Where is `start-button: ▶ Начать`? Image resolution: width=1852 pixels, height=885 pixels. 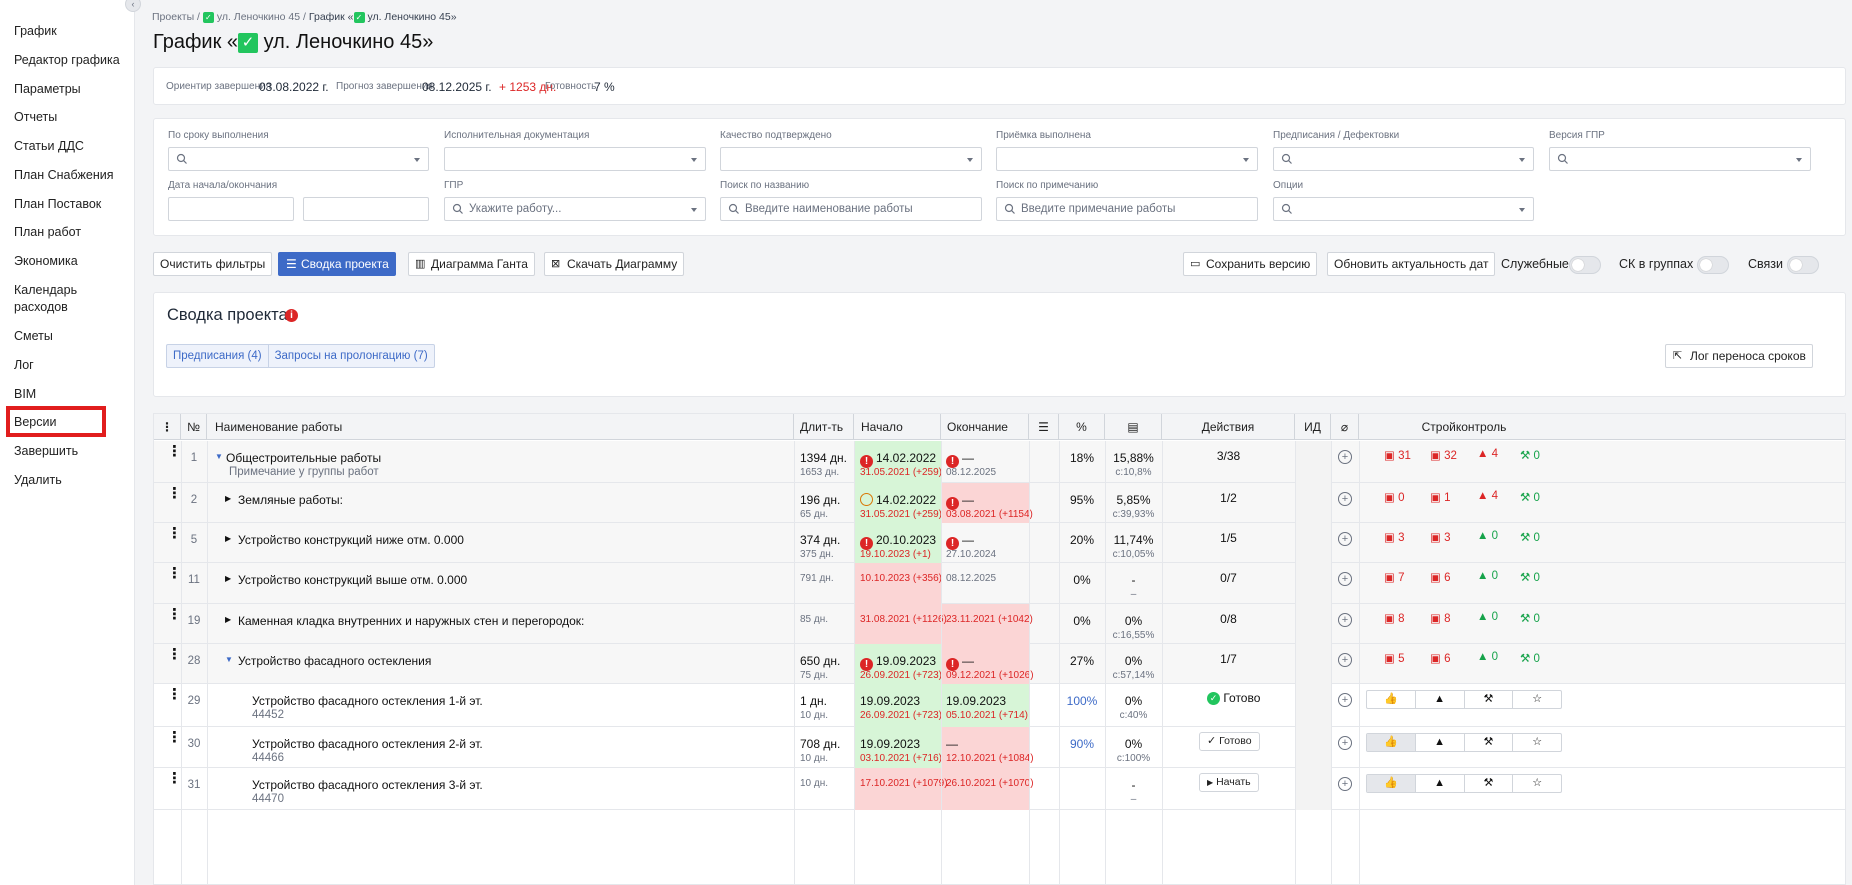
start-button: ▶ Начать is located at coordinates (1229, 782).